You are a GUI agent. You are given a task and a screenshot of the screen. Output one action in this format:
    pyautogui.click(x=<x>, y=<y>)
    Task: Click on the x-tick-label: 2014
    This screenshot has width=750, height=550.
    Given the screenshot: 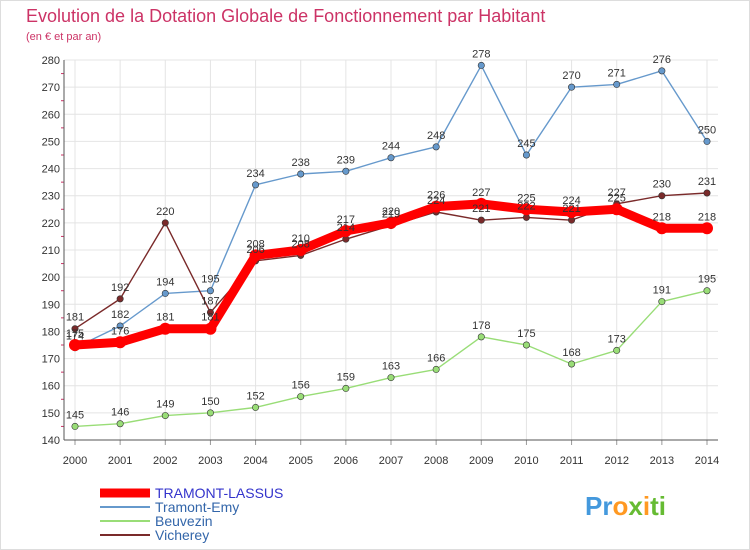 What is the action you would take?
    pyautogui.click(x=707, y=461)
    